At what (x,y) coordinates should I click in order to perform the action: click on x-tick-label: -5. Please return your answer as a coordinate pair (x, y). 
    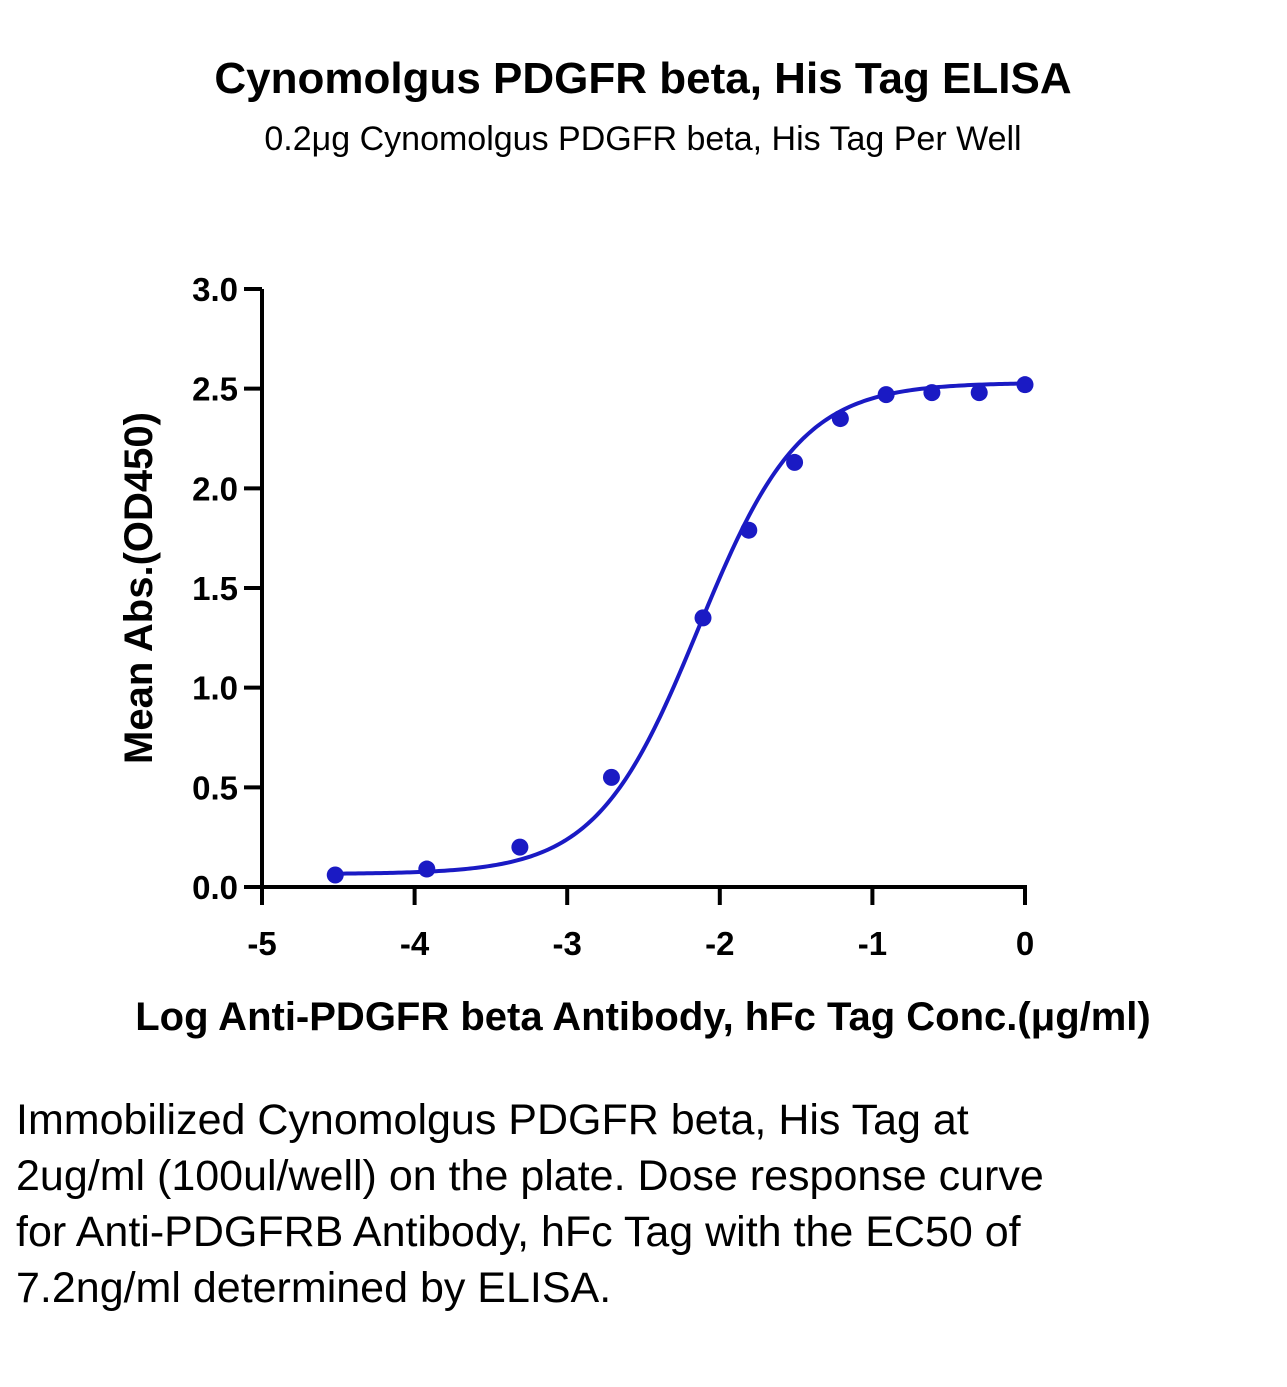
    Looking at the image, I should click on (261, 943).